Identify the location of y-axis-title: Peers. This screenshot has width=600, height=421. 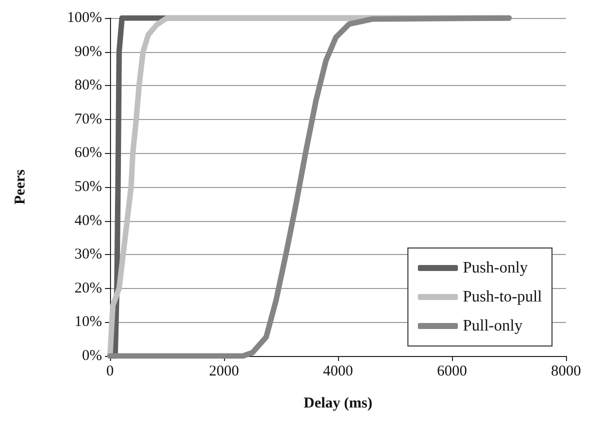
(20, 186).